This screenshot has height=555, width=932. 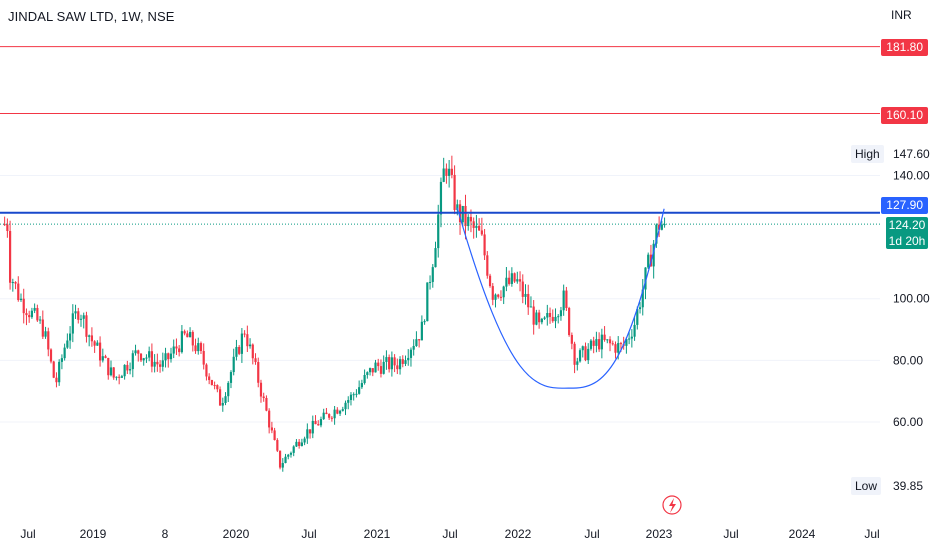 What do you see at coordinates (911, 299) in the screenshot?
I see `y-tick-label: 100.00` at bounding box center [911, 299].